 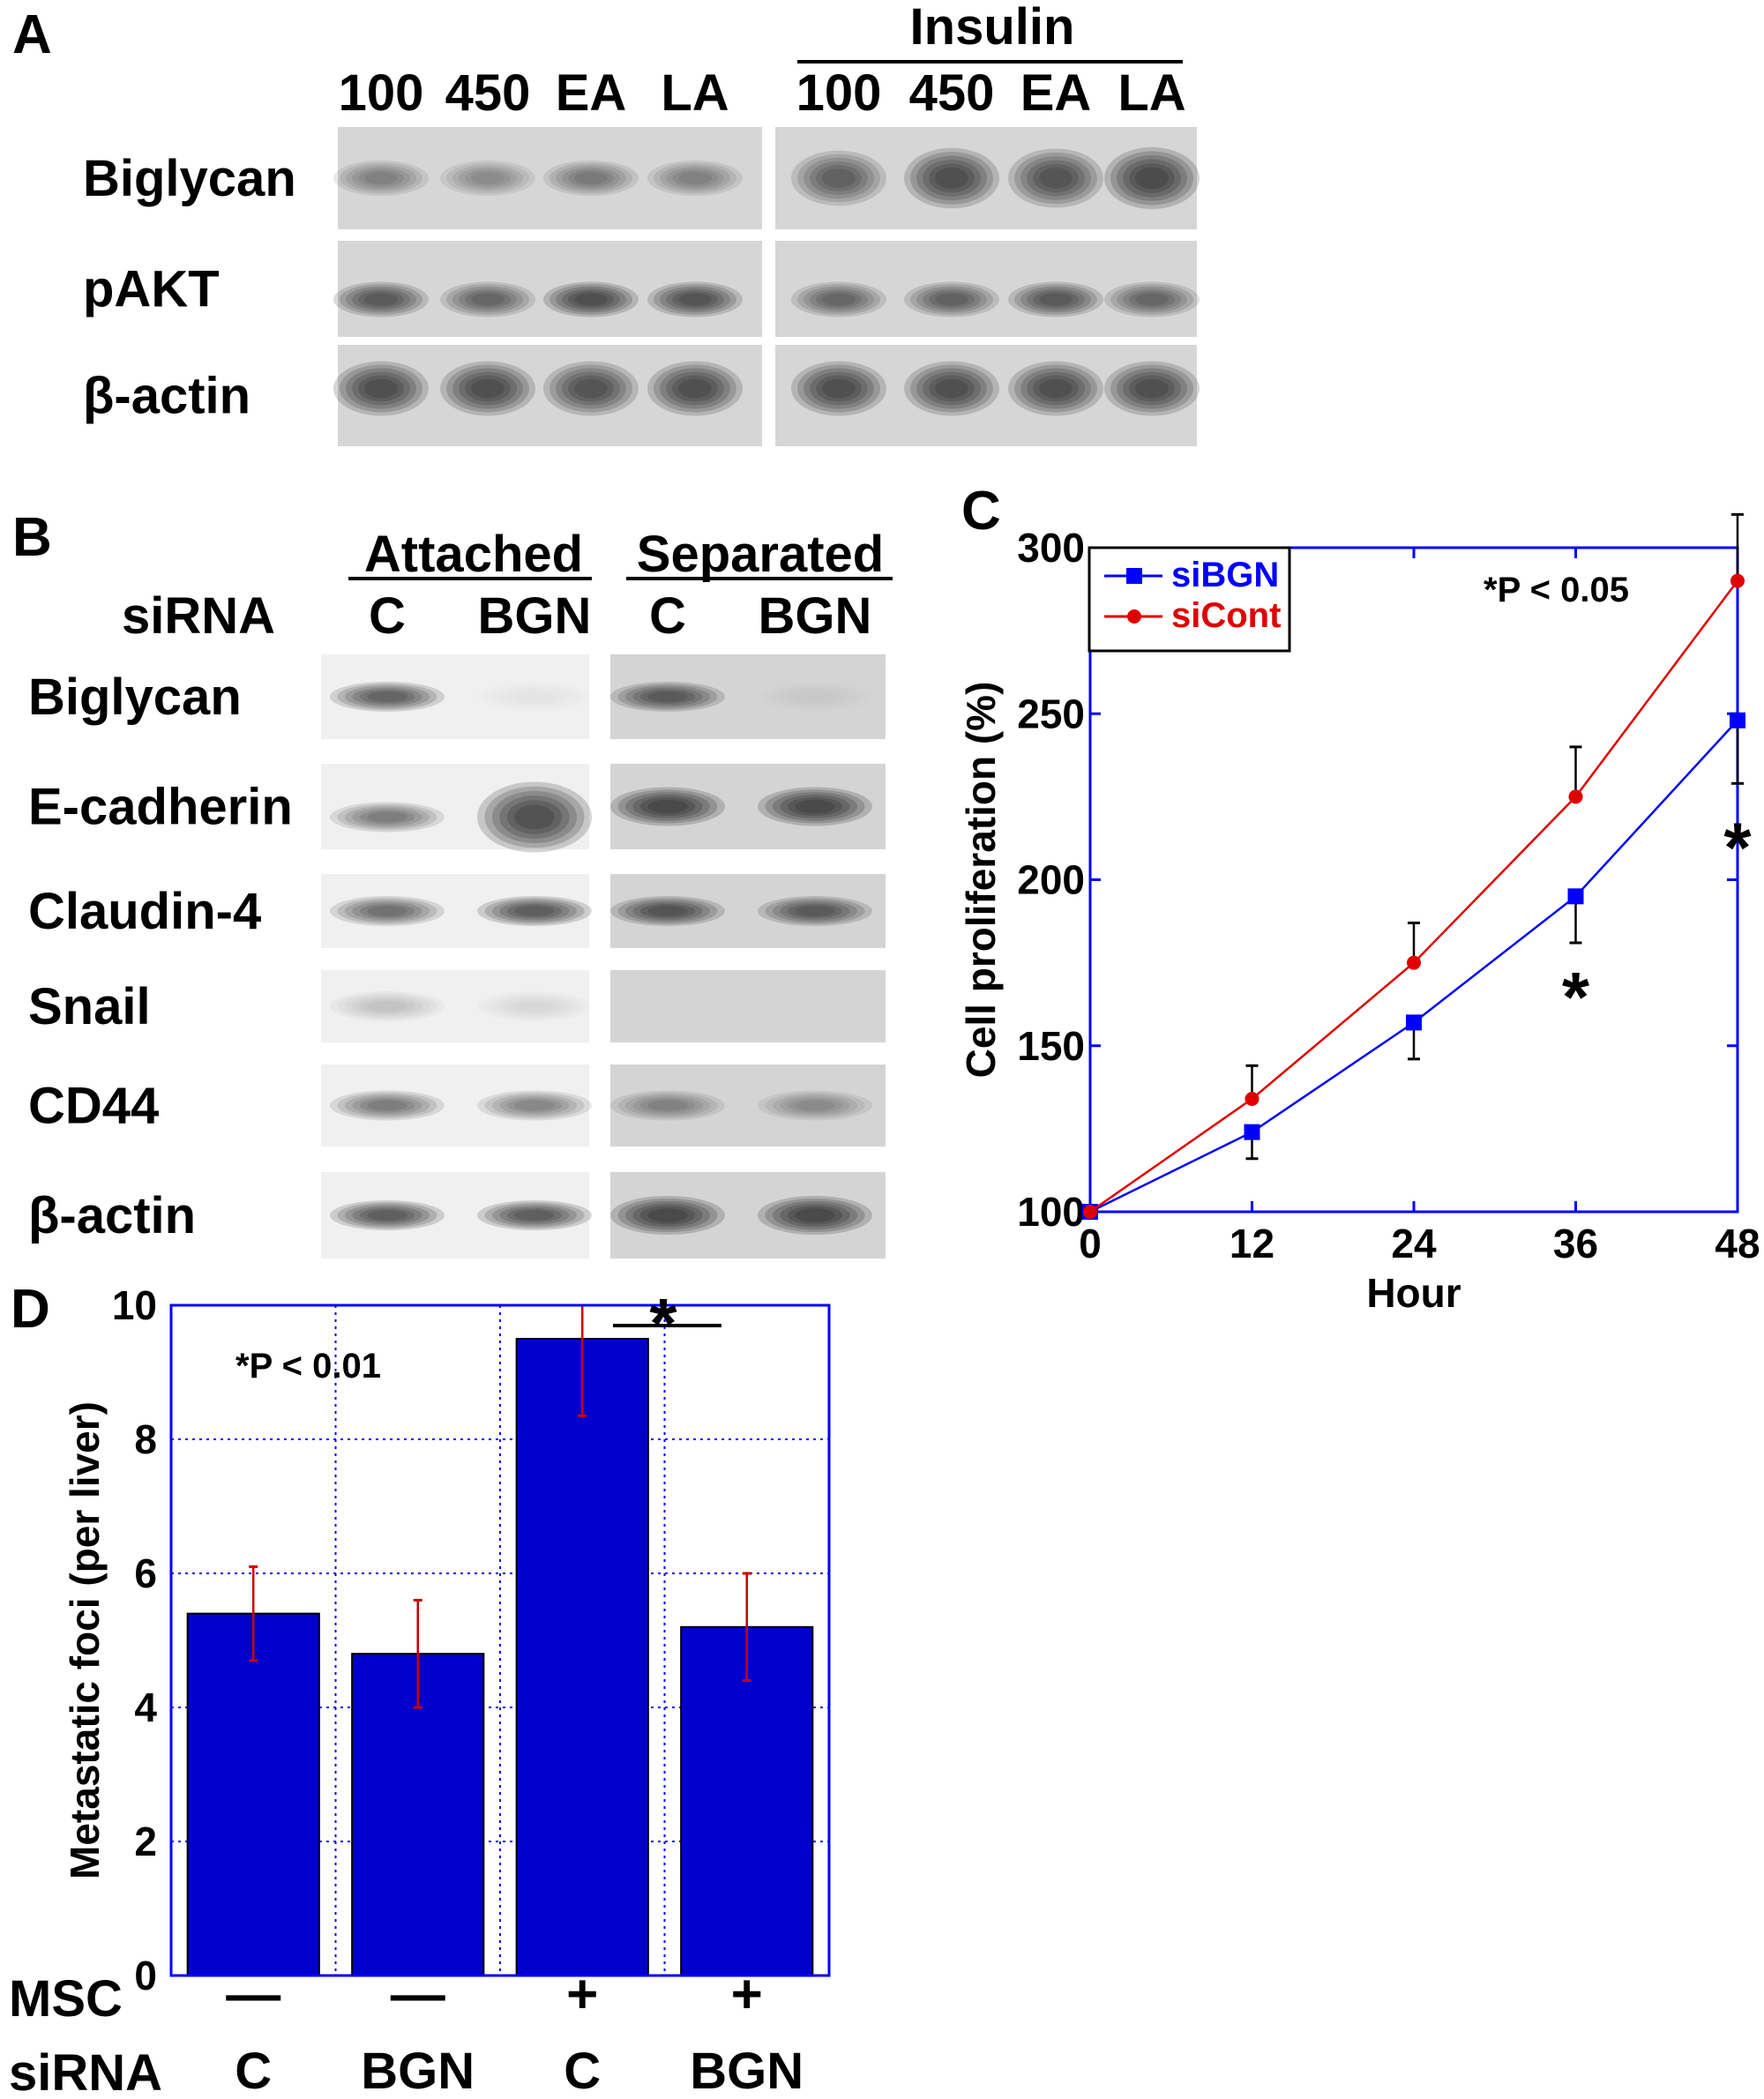 I want to click on y-tick-label: 6, so click(x=145, y=1573).